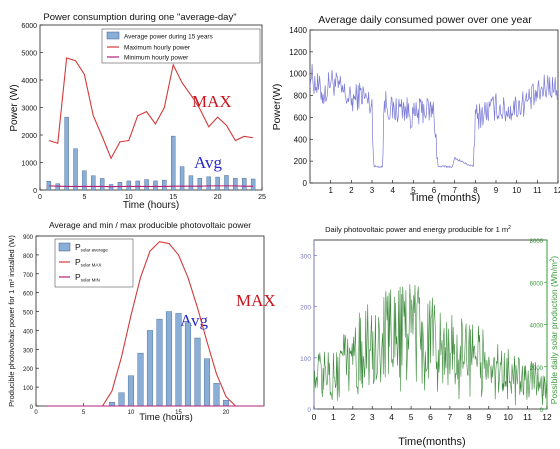 Image resolution: width=560 pixels, height=449 pixels. What do you see at coordinates (305, 308) in the screenshot?
I see `chart-4-ytick-label: 200` at bounding box center [305, 308].